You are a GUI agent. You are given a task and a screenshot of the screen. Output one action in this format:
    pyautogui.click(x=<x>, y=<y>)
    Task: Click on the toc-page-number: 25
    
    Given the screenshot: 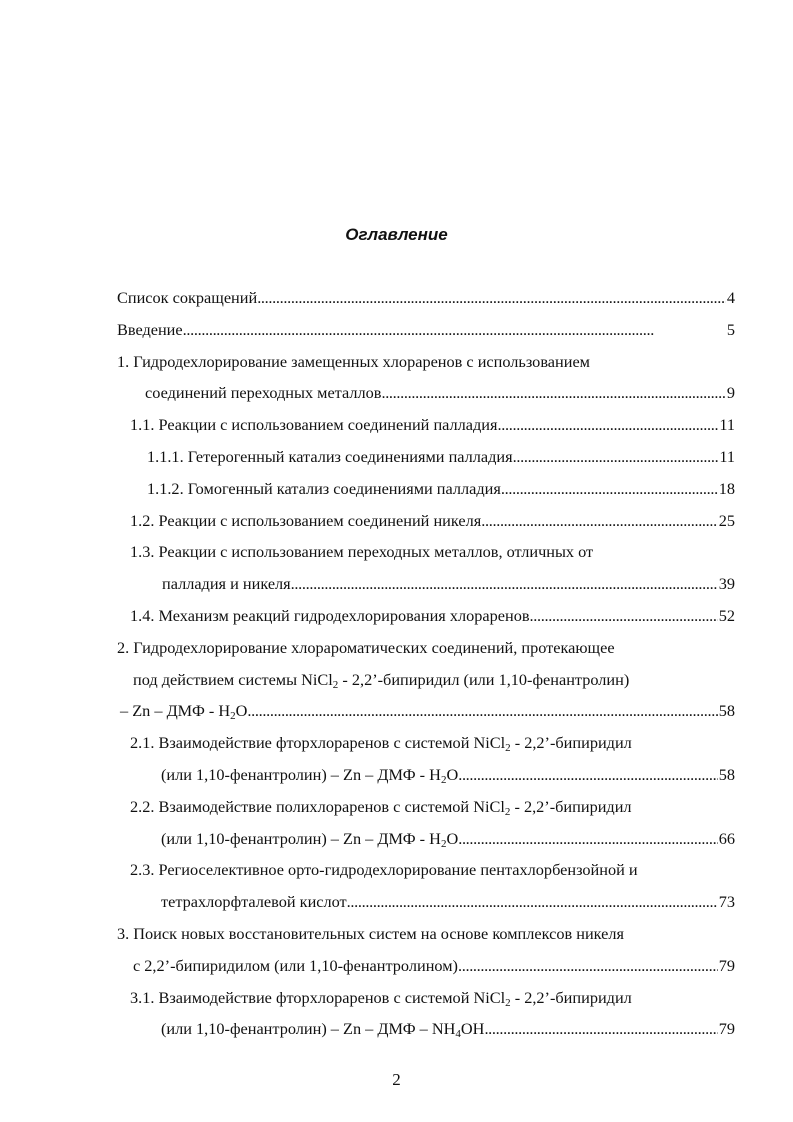 What is the action you would take?
    pyautogui.click(x=726, y=520)
    